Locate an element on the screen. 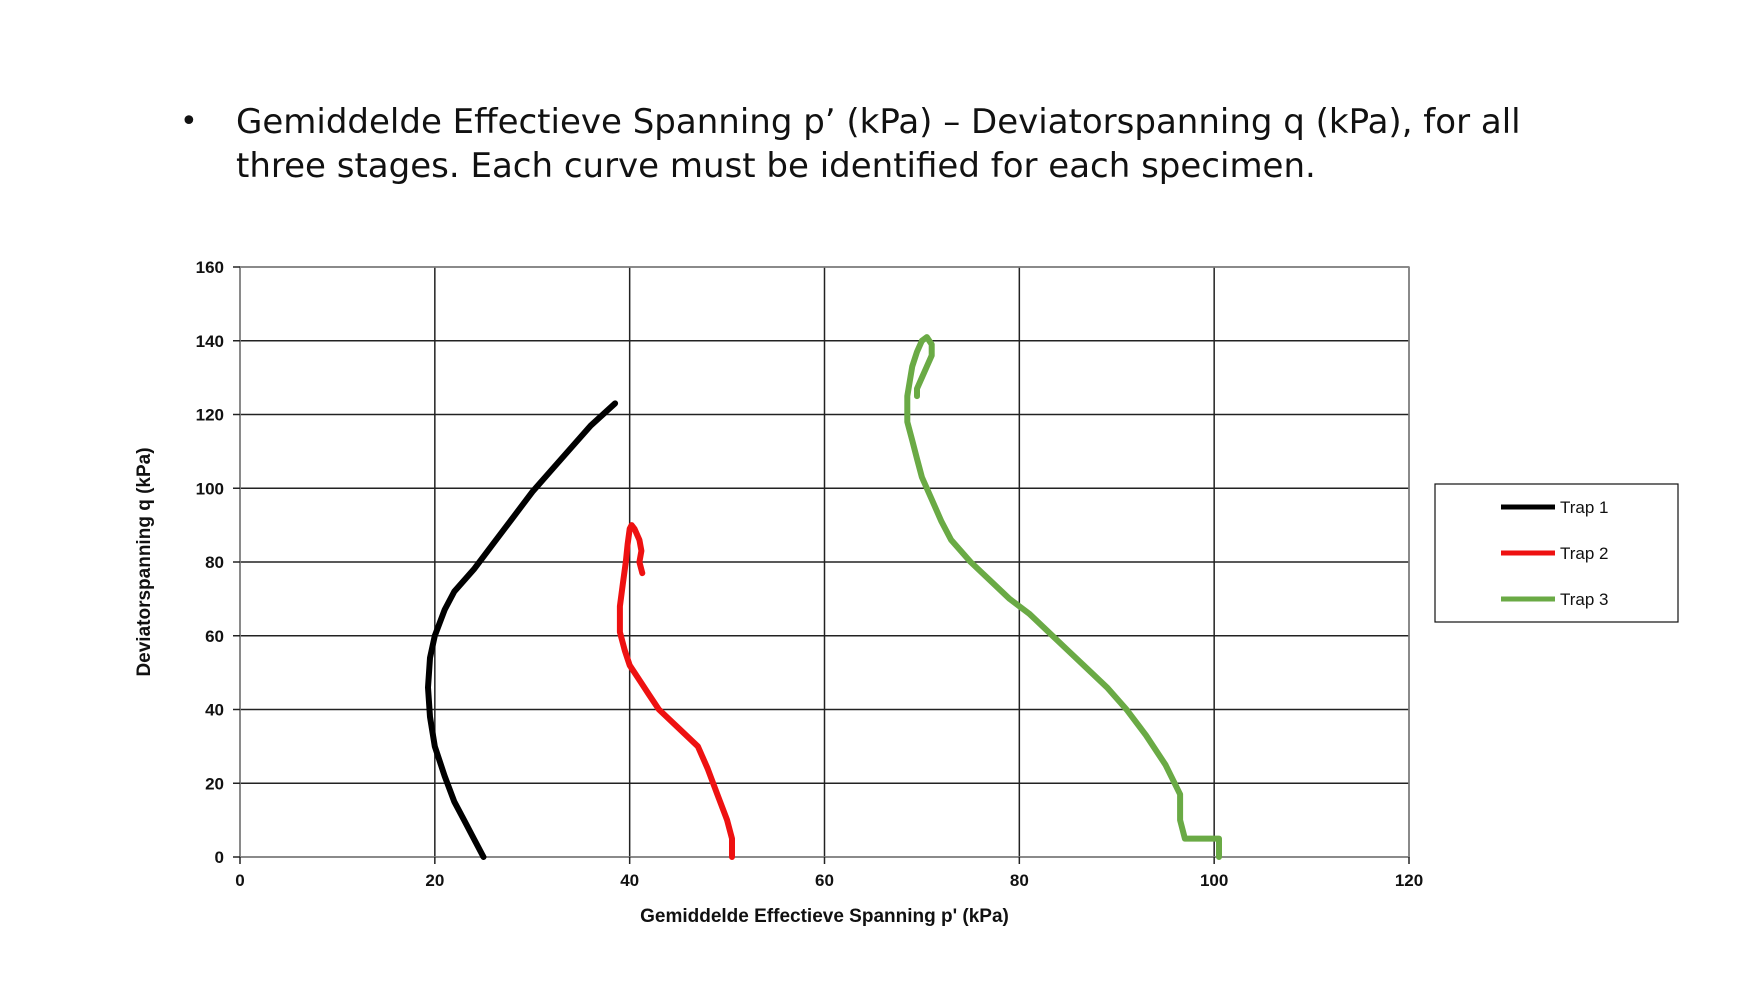 The height and width of the screenshot is (1008, 1740). y-tick-label: 120 is located at coordinates (210, 415).